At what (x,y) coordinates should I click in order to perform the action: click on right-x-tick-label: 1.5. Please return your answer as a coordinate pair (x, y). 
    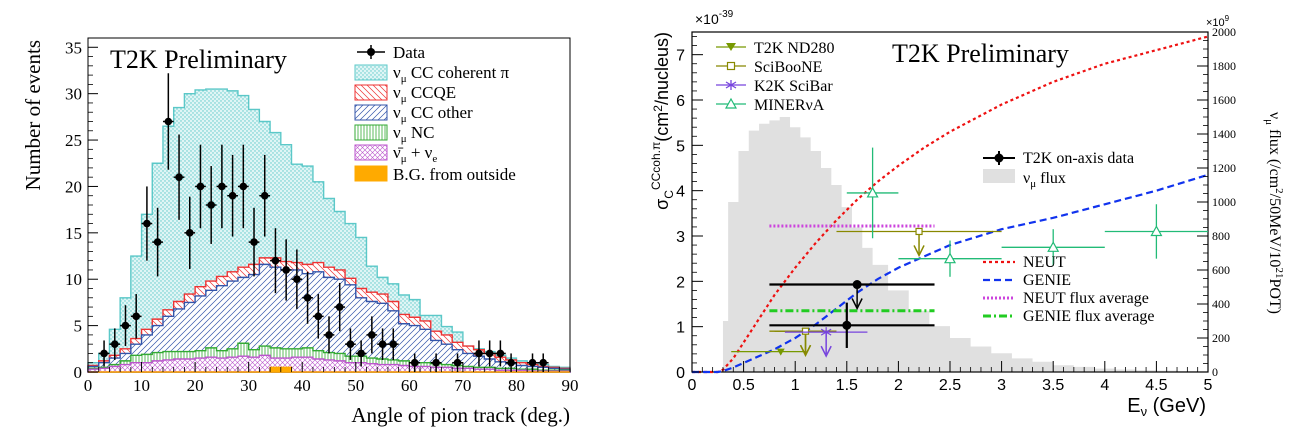
    Looking at the image, I should click on (847, 385).